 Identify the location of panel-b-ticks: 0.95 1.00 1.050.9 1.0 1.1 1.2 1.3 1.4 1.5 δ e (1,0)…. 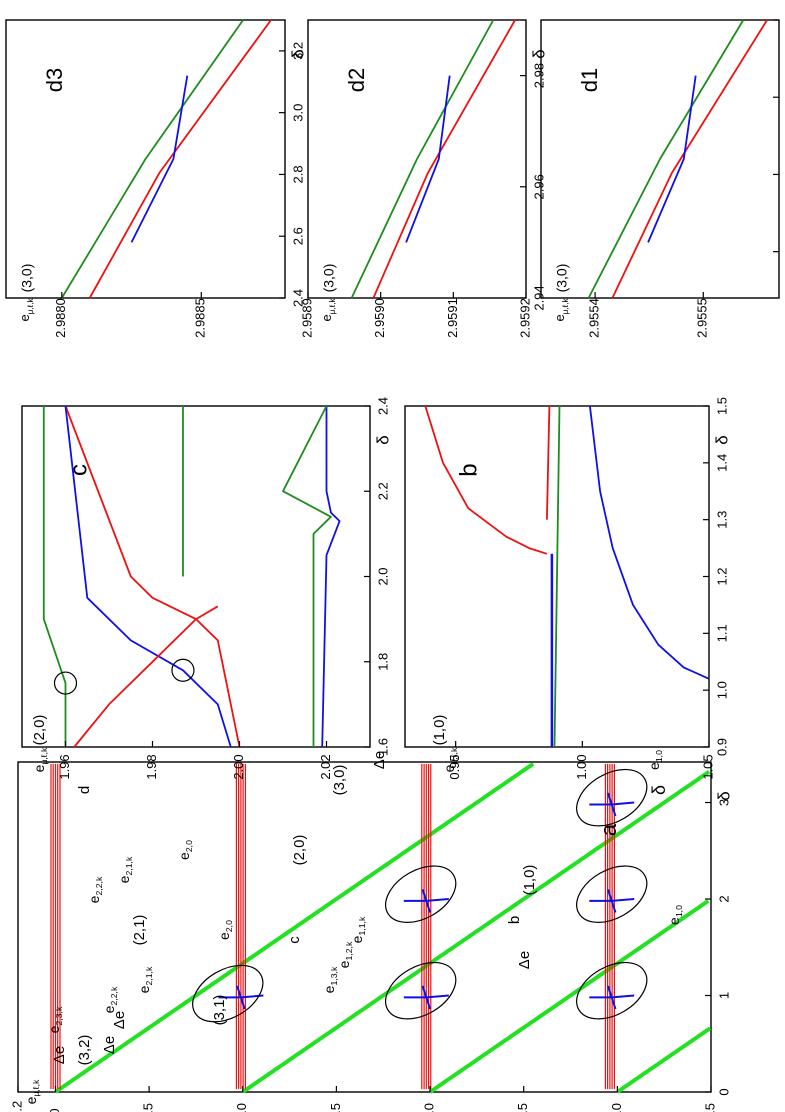
(567, 588).